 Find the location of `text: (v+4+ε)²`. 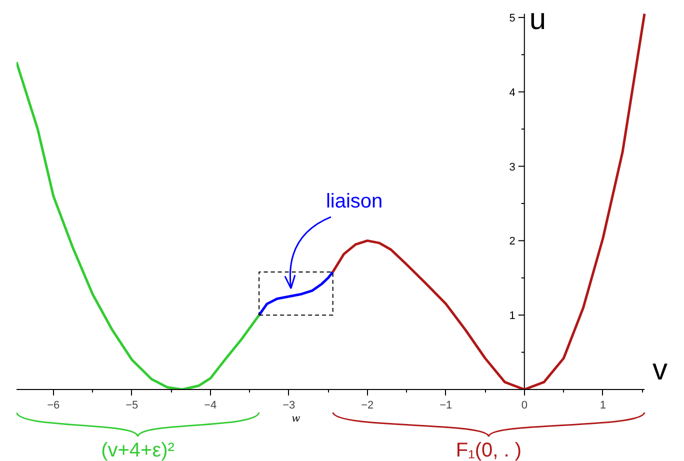

text: (v+4+ε)² is located at coordinates (138, 450).